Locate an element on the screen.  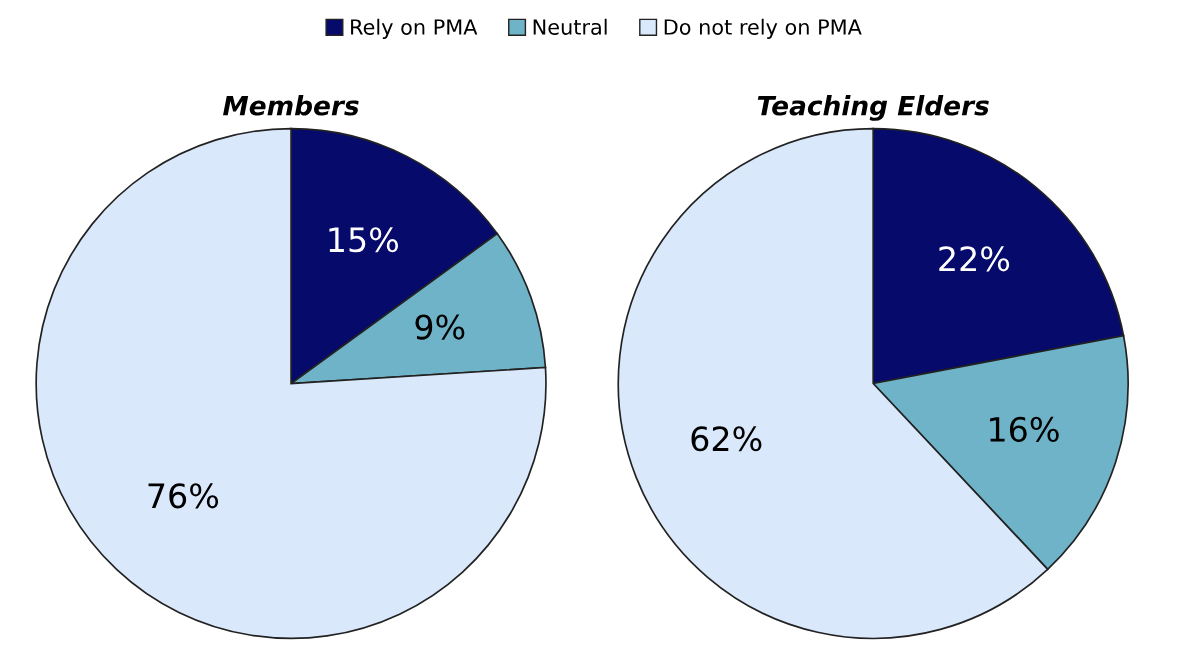
data-label: 16% is located at coordinates (1024, 429).